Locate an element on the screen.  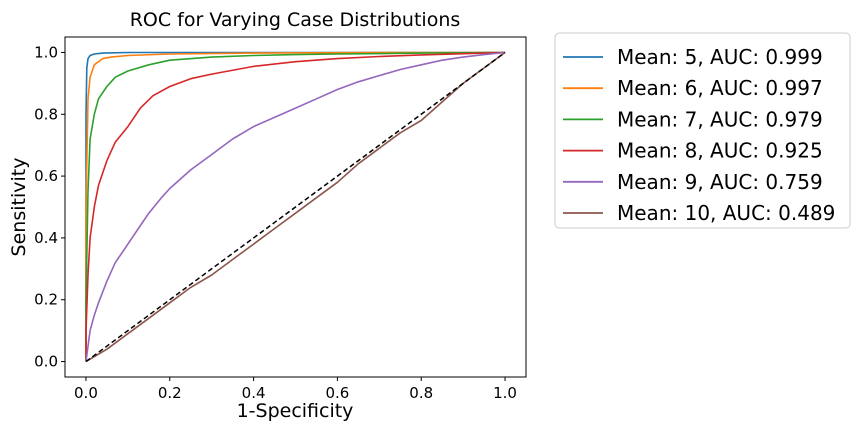
legend-label-4: Mean: 8, AUC: 0.925 is located at coordinates (720, 151).